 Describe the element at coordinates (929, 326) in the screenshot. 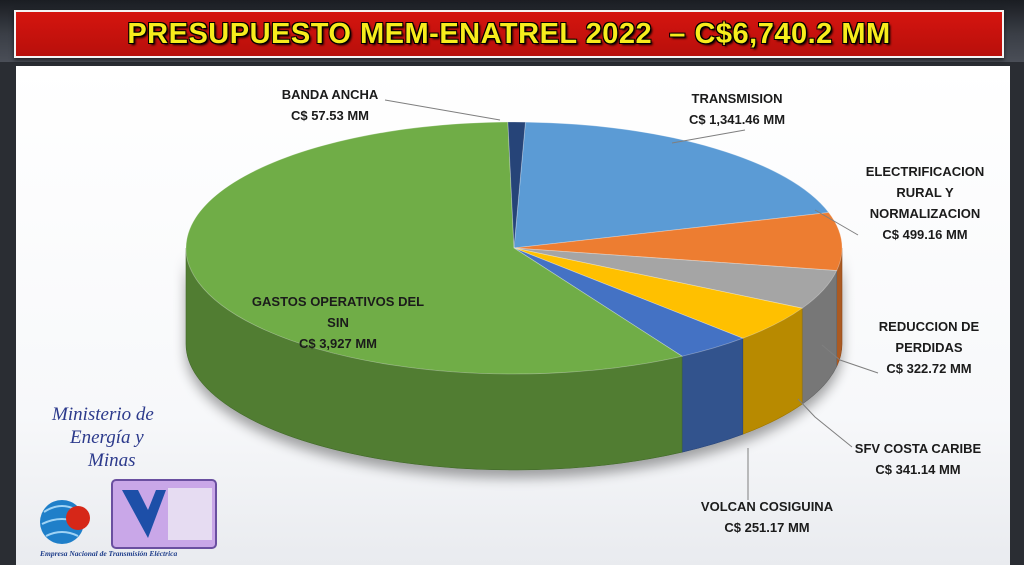

I see `slice-label-name-1: REDUCCION DE` at that location.